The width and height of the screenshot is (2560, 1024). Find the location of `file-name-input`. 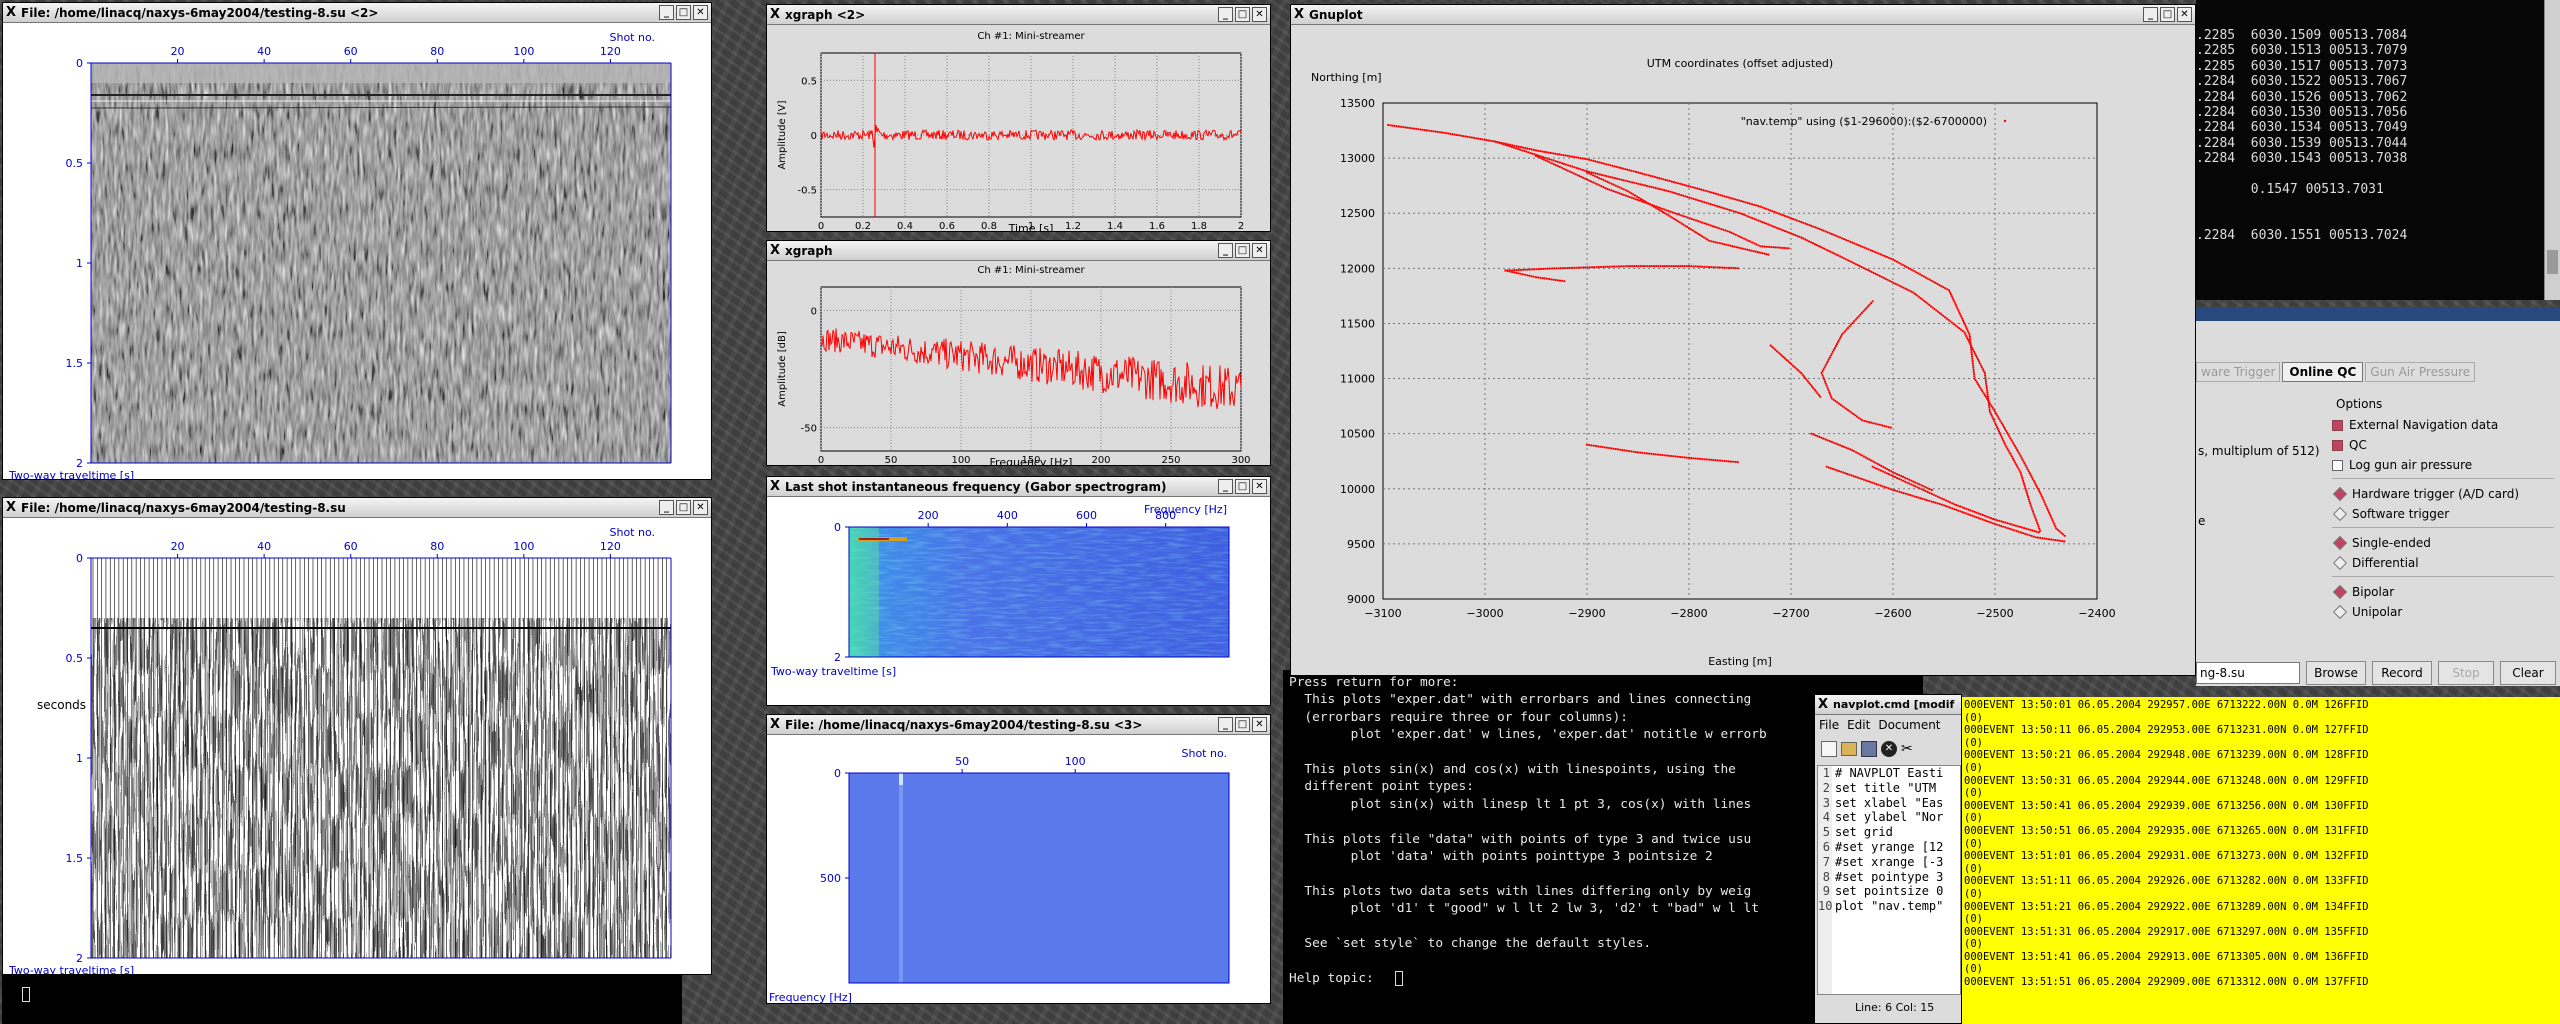

file-name-input is located at coordinates (2248, 673).